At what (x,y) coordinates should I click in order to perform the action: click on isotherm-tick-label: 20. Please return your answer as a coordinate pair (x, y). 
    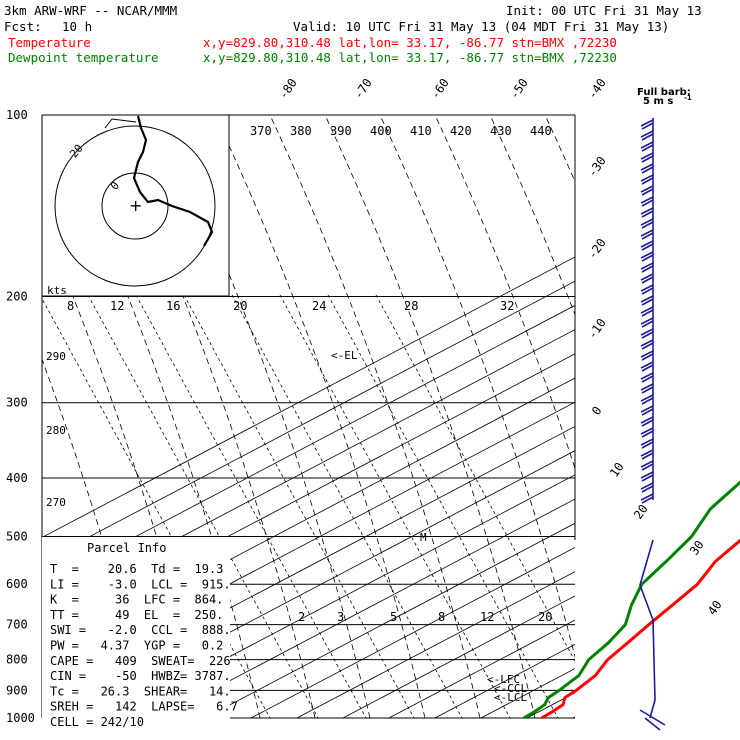
    Looking at the image, I should click on (641, 512).